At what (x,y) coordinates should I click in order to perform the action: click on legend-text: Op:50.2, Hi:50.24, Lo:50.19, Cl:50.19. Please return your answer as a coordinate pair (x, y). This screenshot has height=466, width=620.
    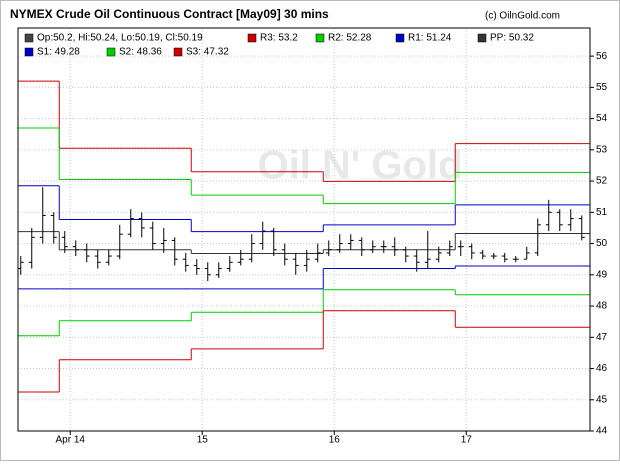
    Looking at the image, I should click on (120, 38).